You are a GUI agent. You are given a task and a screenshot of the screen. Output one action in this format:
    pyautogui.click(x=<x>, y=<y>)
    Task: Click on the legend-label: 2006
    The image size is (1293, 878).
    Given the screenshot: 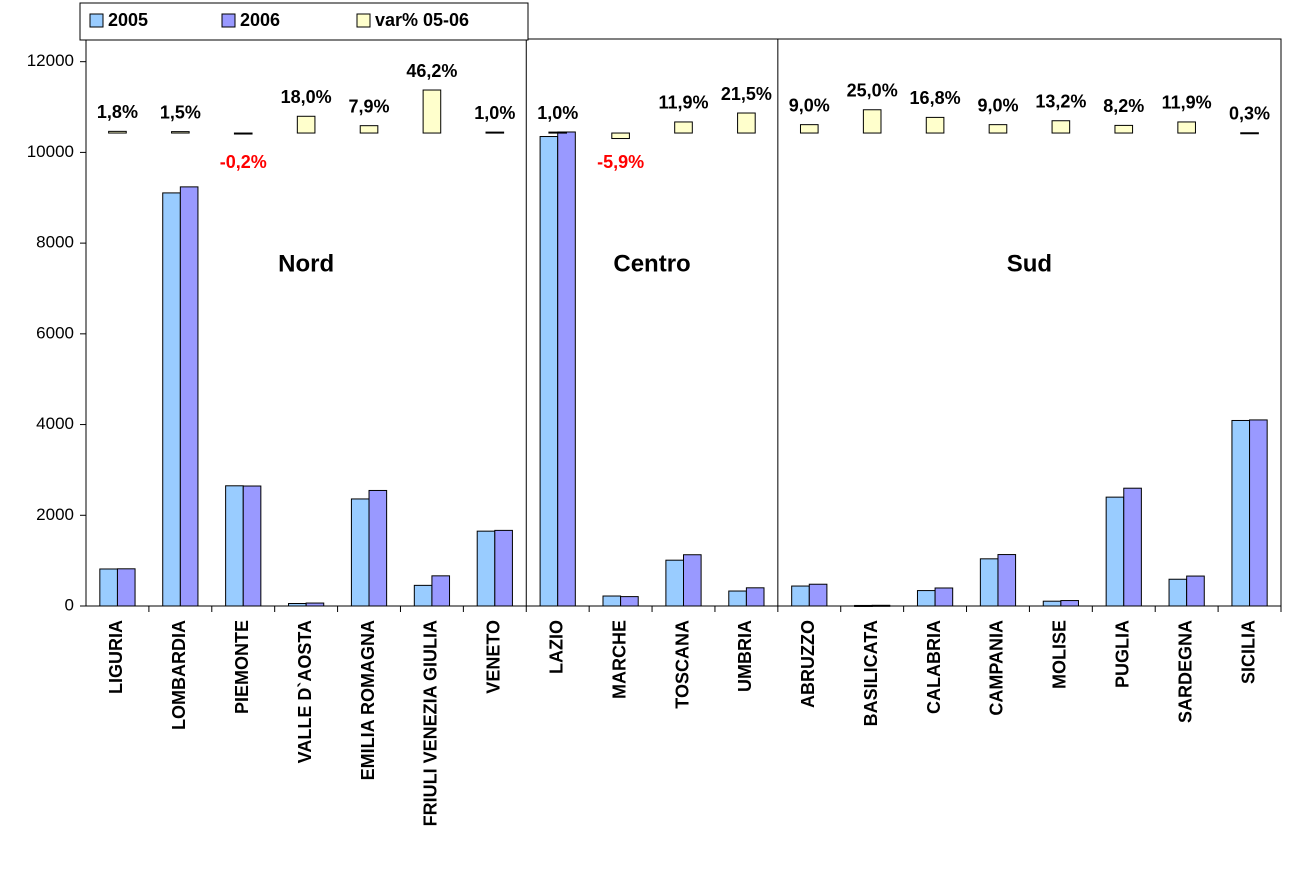 What is the action you would take?
    pyautogui.click(x=260, y=20)
    